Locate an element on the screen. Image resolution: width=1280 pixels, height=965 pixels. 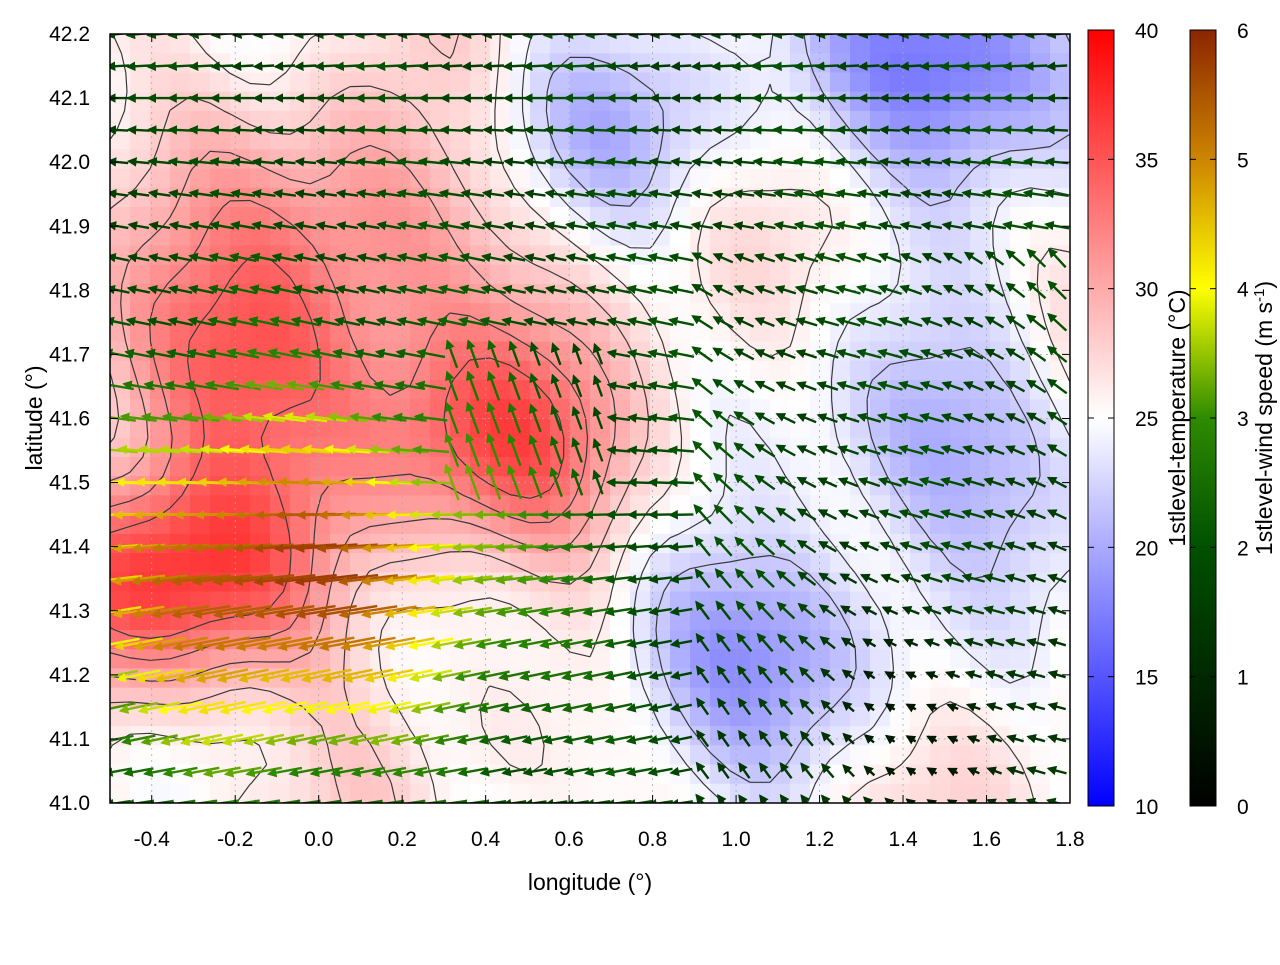
wind-colorbar-label-end: ) is located at coordinates (1264, 285).